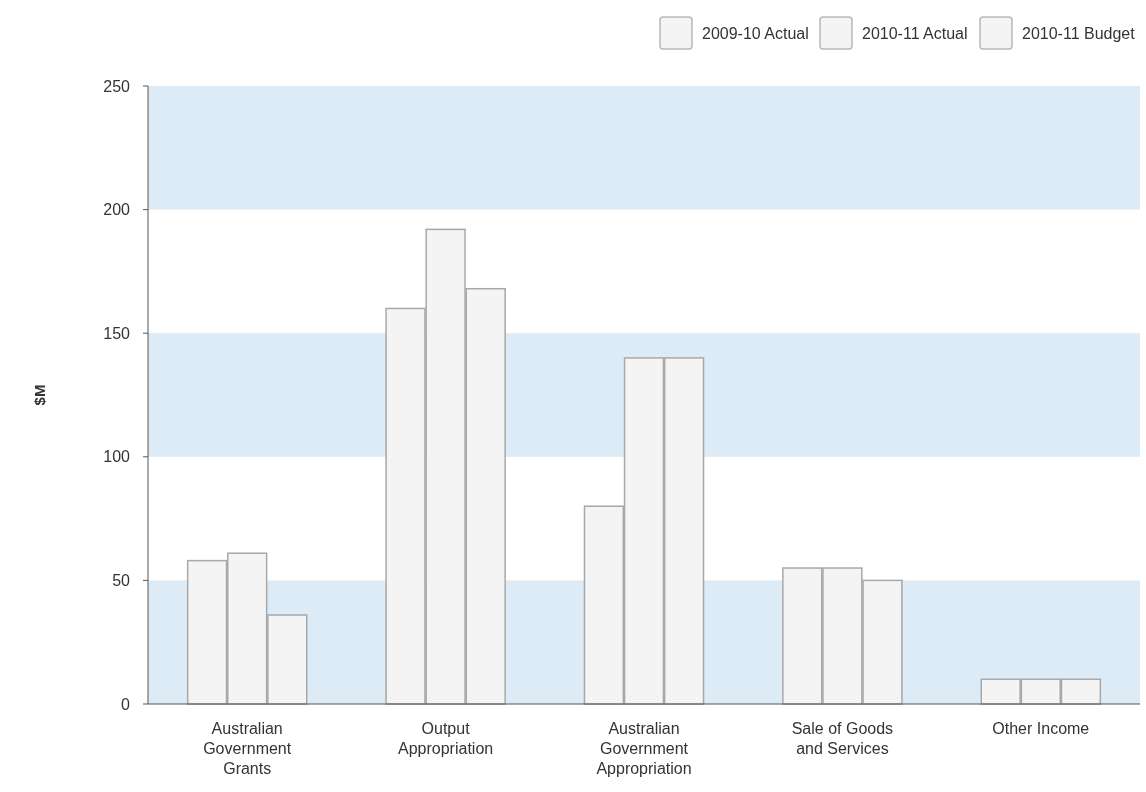 This screenshot has width=1146, height=792. What do you see at coordinates (915, 33) in the screenshot?
I see `legend-label: 2010-11 Actual` at bounding box center [915, 33].